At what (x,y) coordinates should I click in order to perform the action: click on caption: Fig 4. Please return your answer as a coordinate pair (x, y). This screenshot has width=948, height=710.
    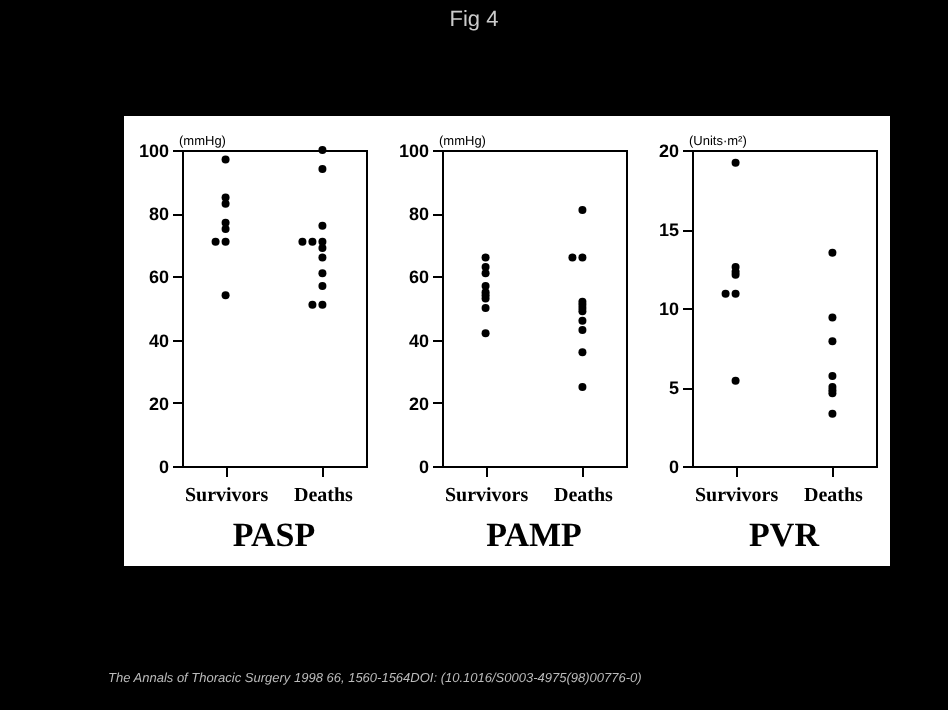
    Looking at the image, I should click on (474, 20).